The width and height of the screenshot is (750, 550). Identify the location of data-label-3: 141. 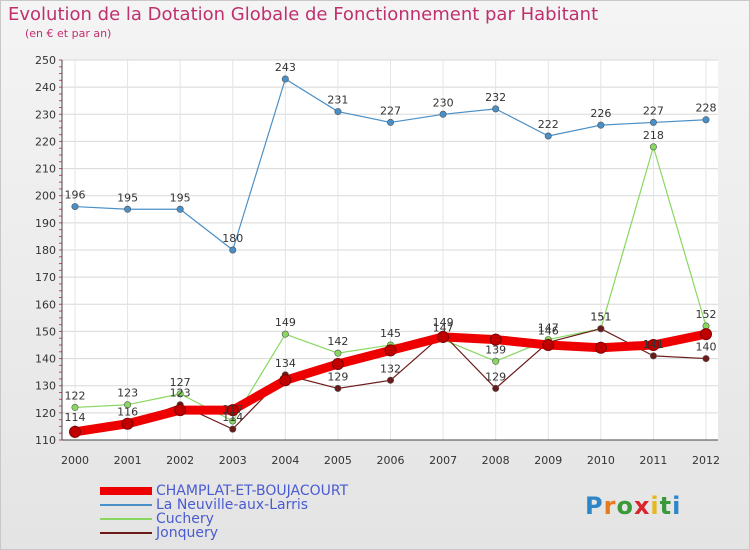
(653, 344).